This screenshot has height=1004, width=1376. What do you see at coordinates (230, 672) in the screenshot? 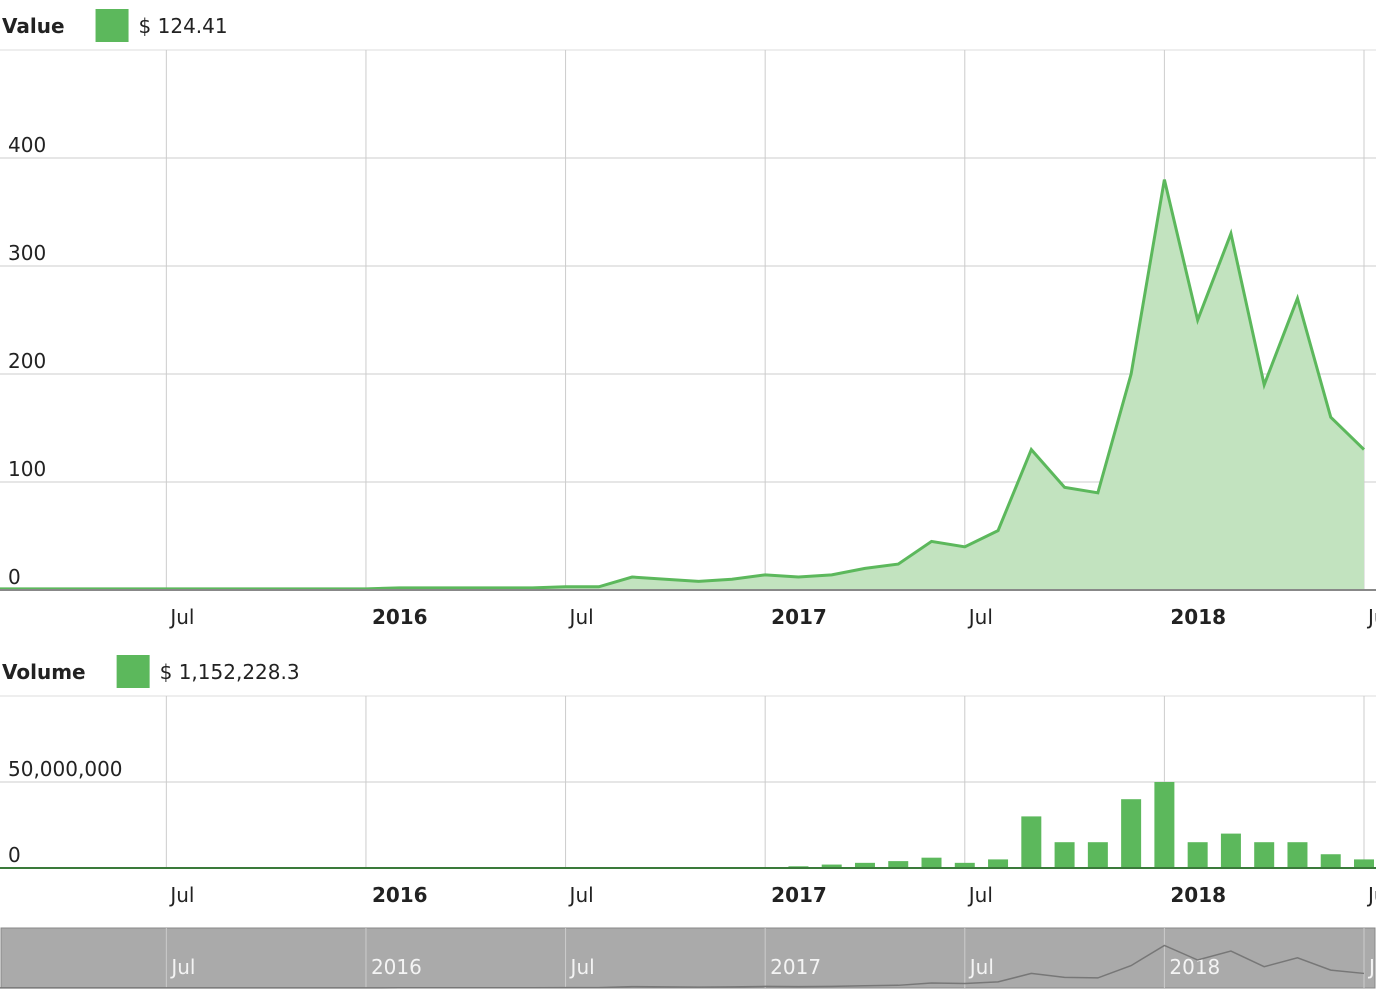
I see `legend-value: $ 1,152,228.3` at bounding box center [230, 672].